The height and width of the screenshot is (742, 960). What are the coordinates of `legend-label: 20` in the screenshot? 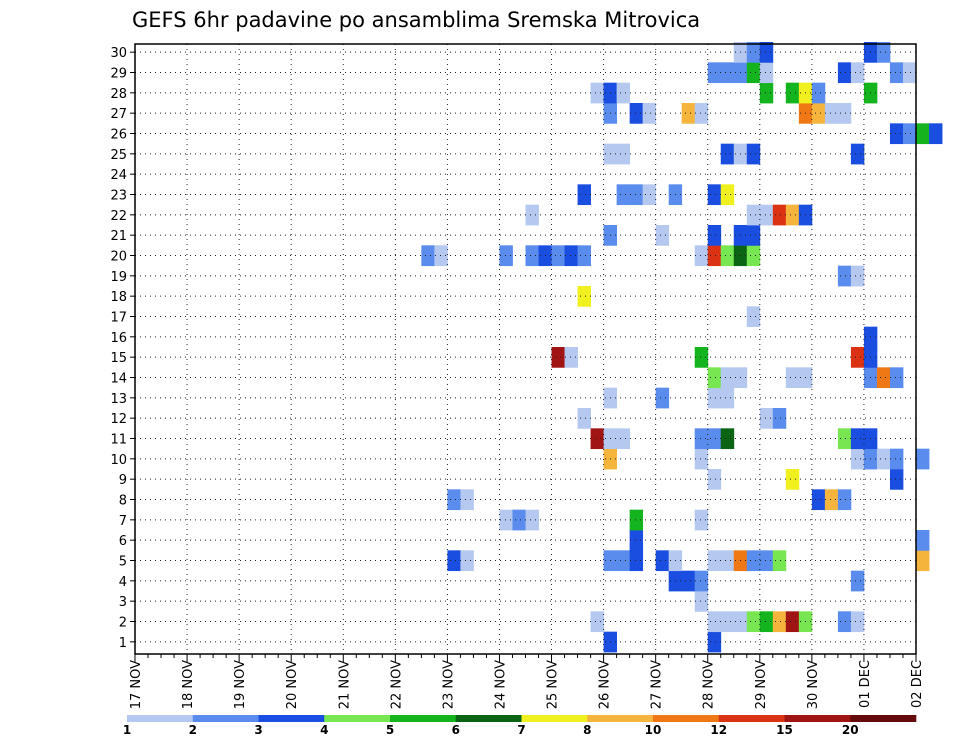 It's located at (850, 730).